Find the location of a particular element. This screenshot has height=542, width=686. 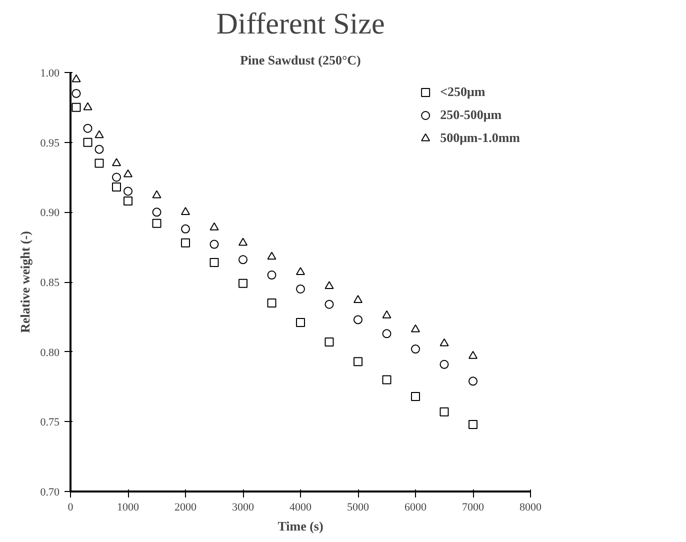

y-tick-label: 0.70 is located at coordinates (50, 492).